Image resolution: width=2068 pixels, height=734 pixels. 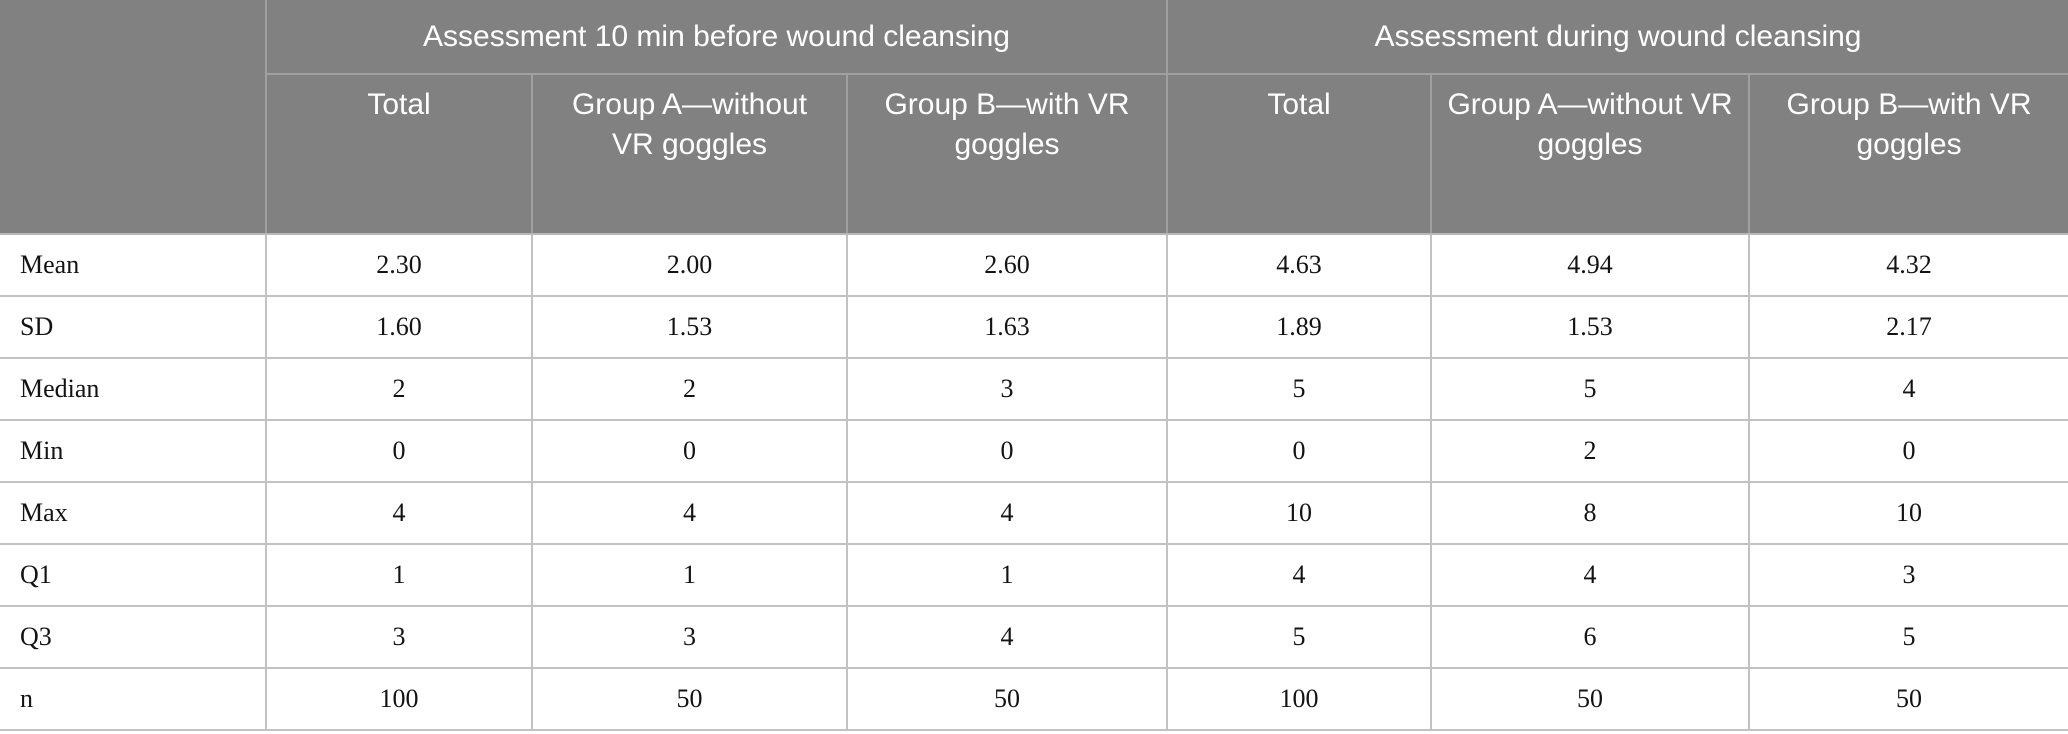 I want to click on table-row-q3: Q3 3 3 4 5 6 5, so click(x=1034, y=637).